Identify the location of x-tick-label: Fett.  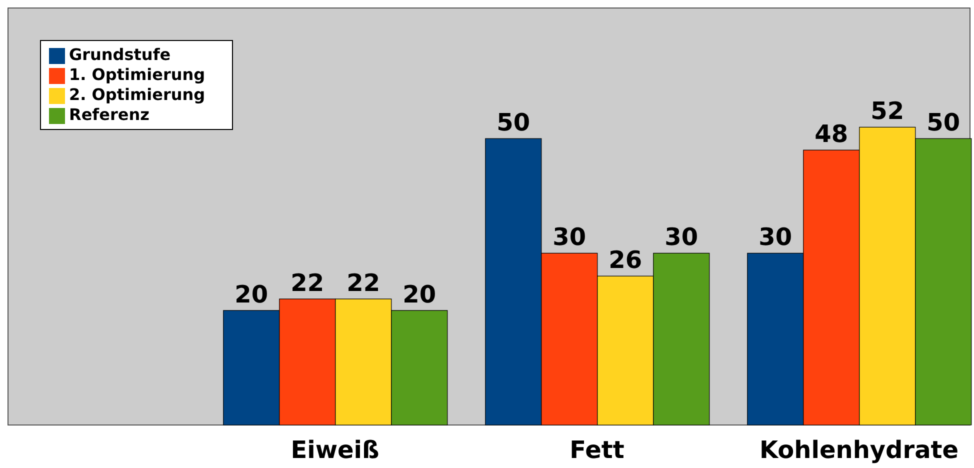
(597, 450).